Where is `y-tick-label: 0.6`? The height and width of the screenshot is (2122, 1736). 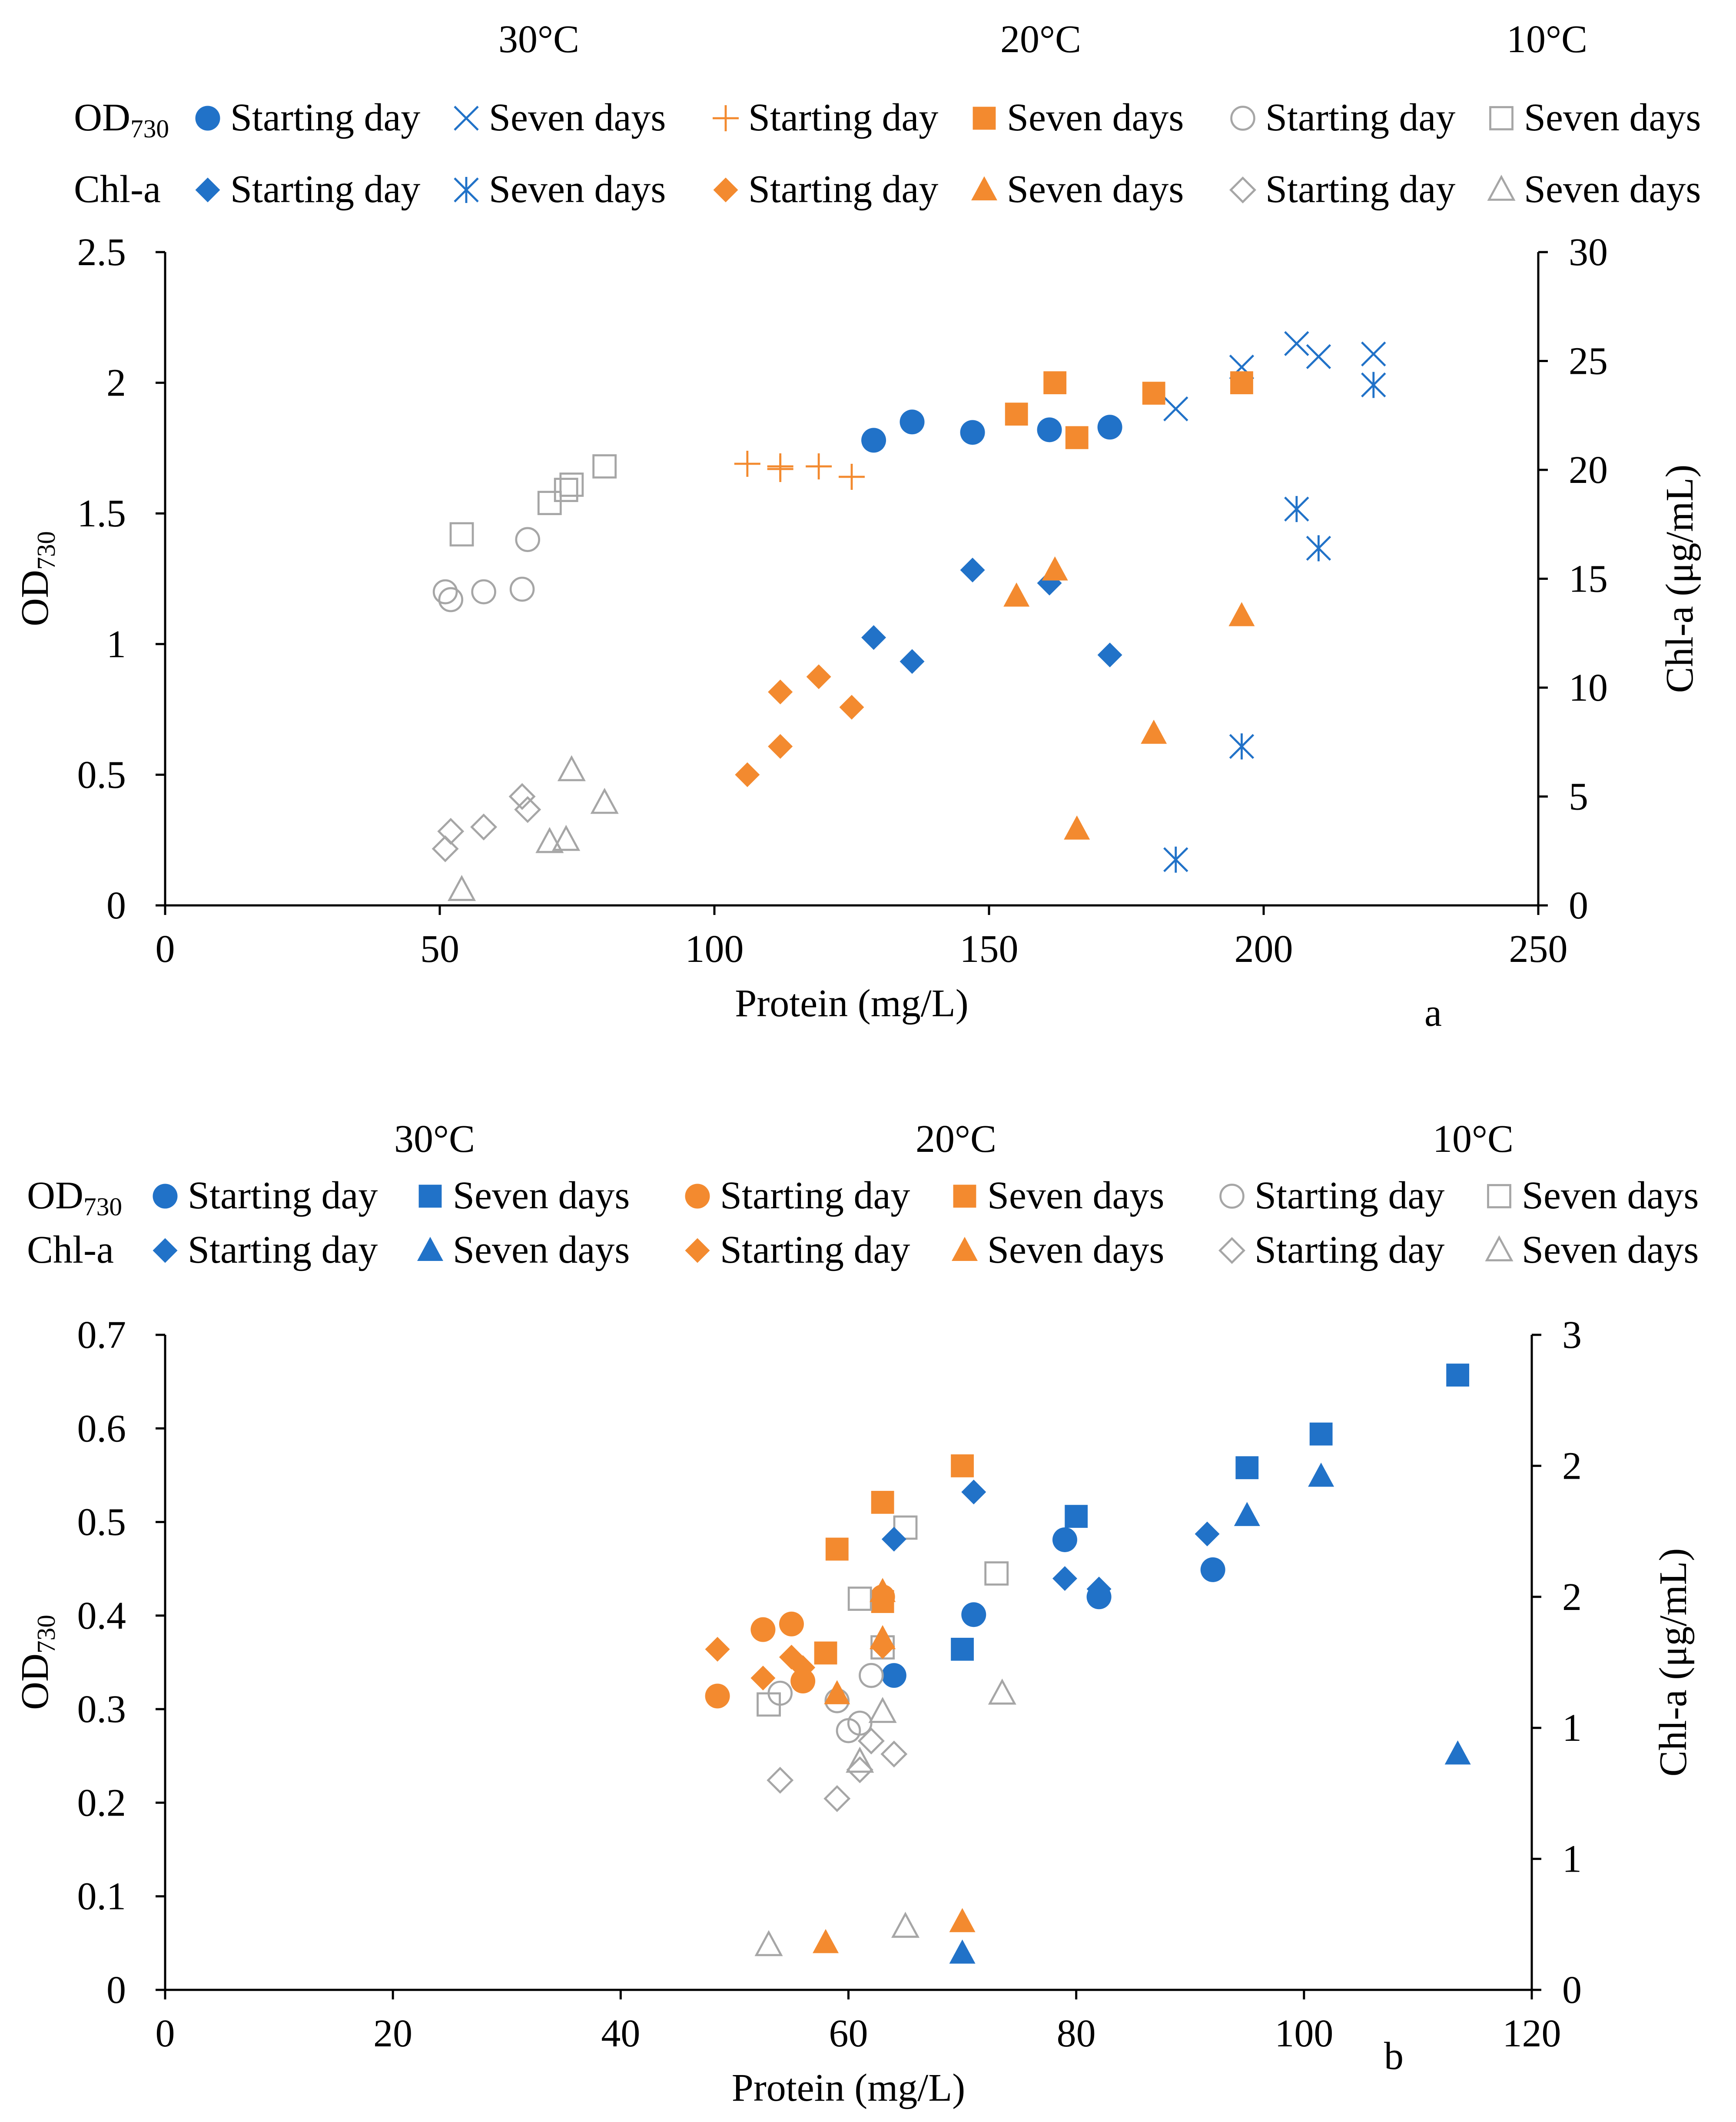
y-tick-label: 0.6 is located at coordinates (101, 1429).